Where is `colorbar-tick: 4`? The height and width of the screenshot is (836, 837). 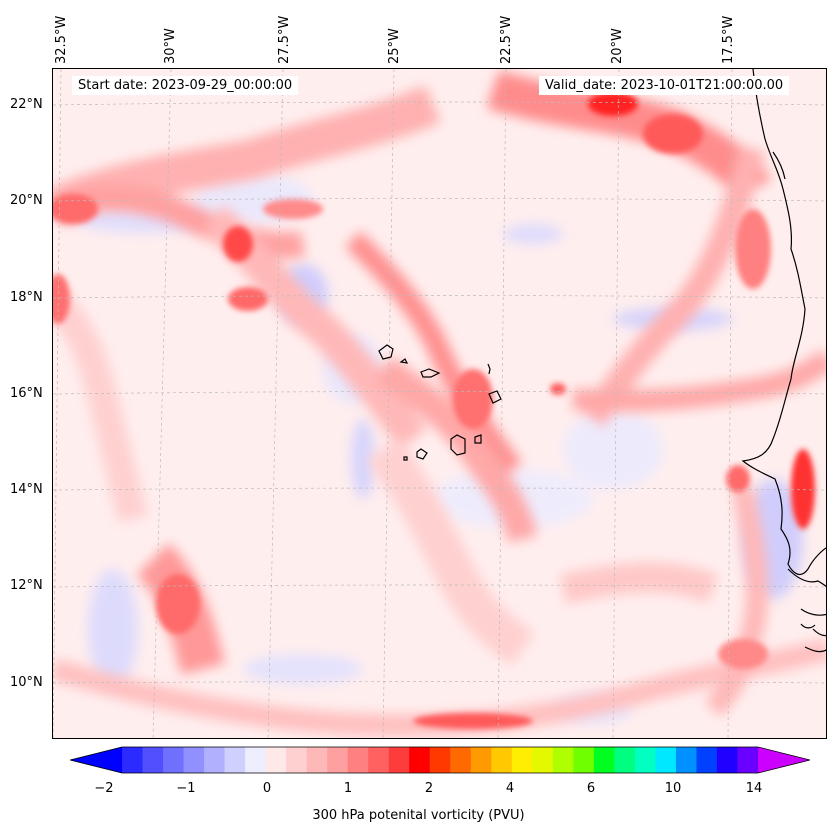
colorbar-tick: 4 is located at coordinates (510, 788).